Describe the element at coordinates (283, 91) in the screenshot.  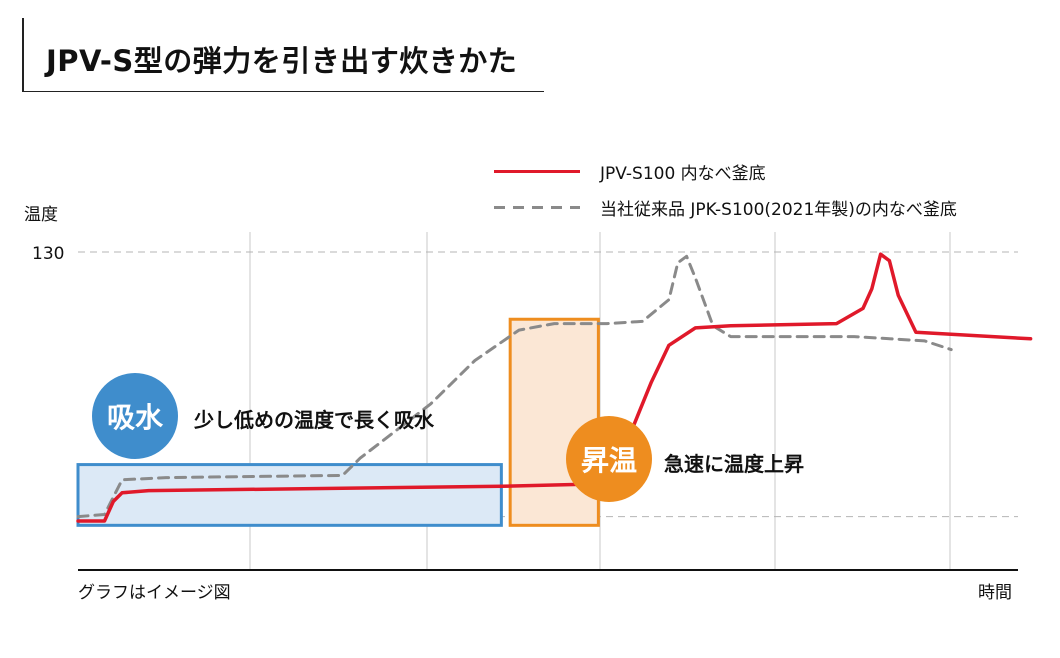
I see `title-underline` at that location.